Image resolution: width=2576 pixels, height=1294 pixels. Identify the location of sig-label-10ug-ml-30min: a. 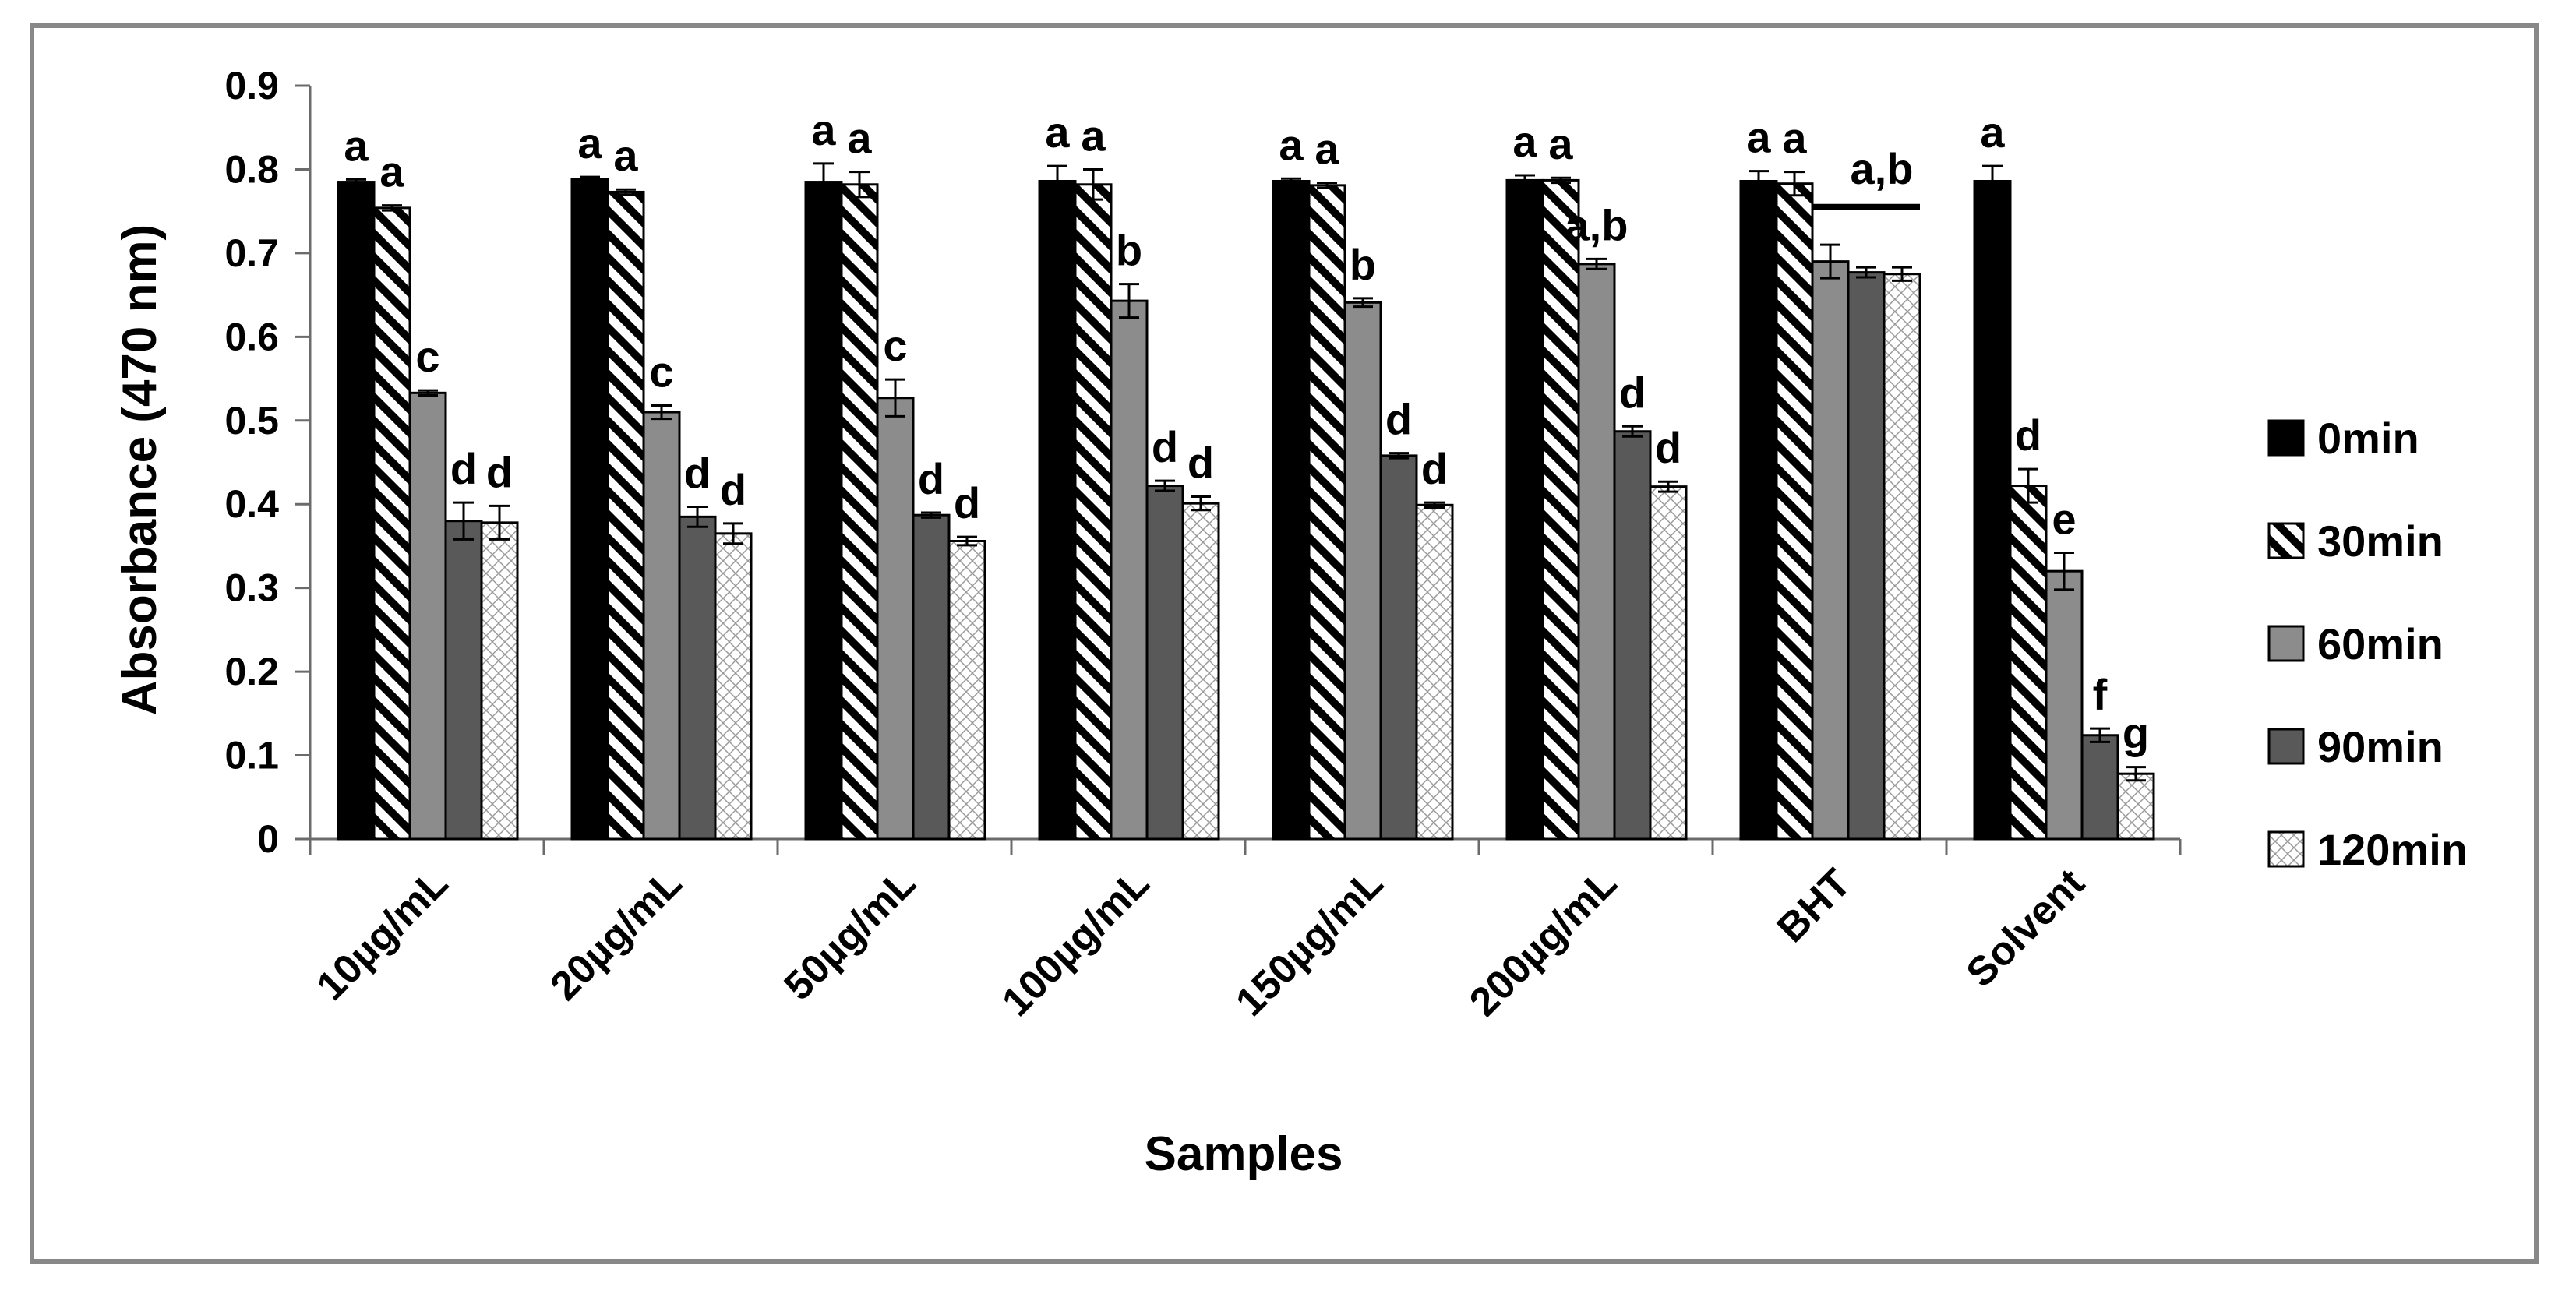
(391, 171).